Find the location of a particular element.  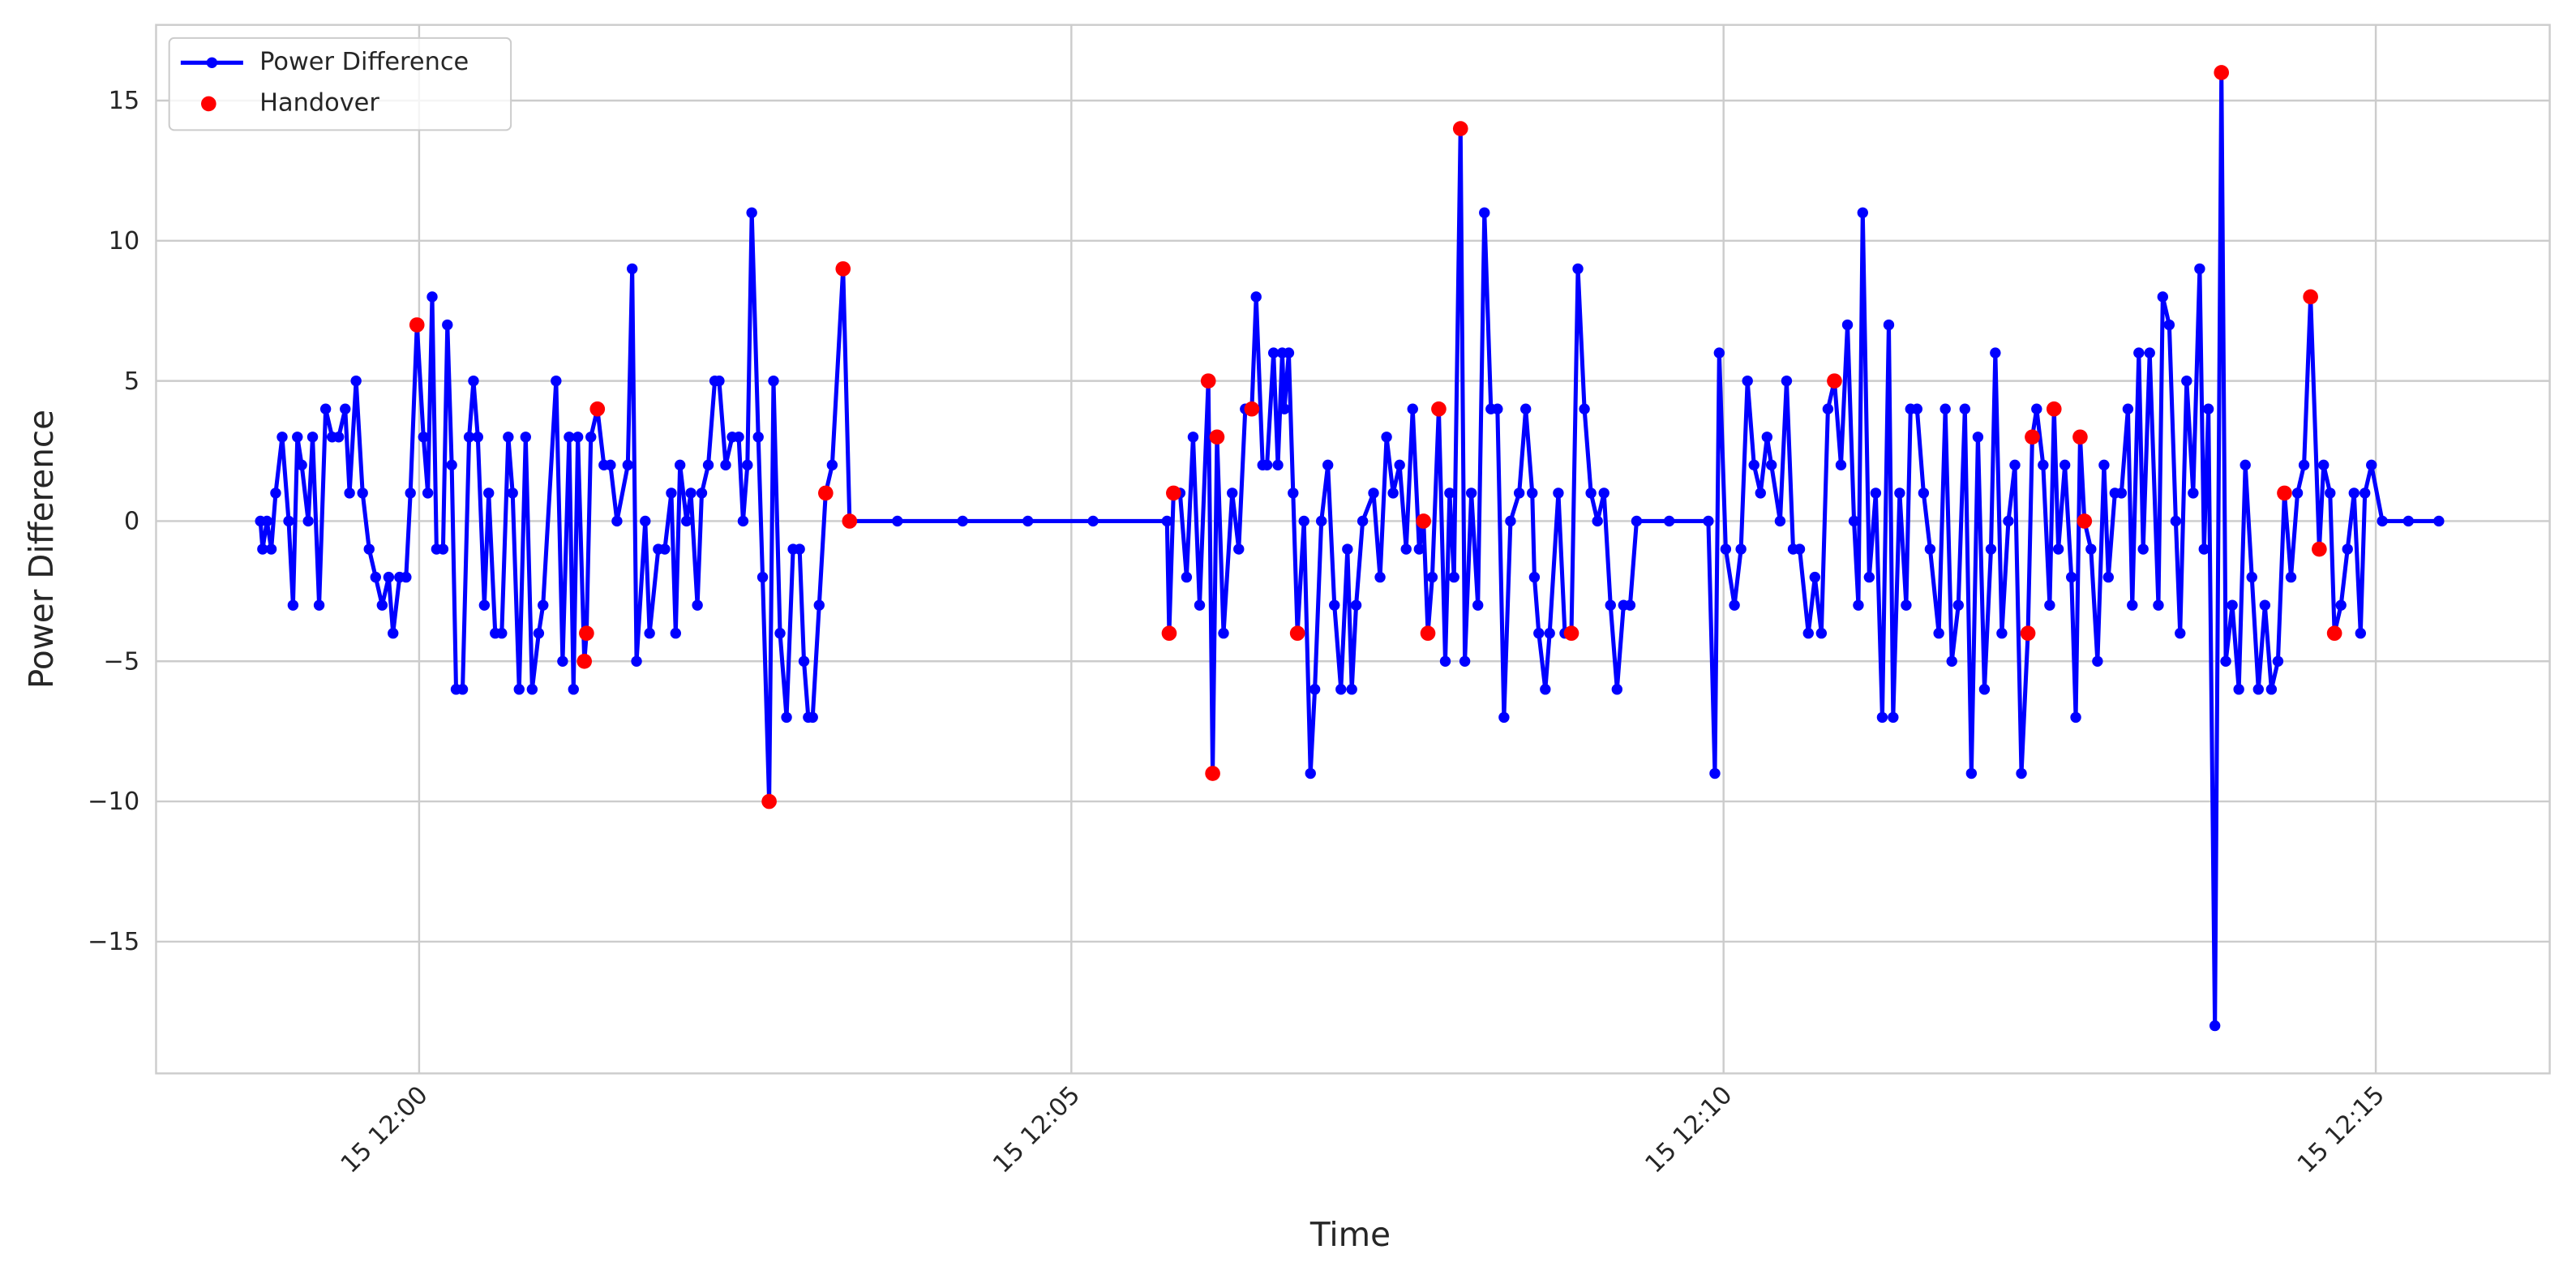

legend-label: Handover is located at coordinates (319, 102).